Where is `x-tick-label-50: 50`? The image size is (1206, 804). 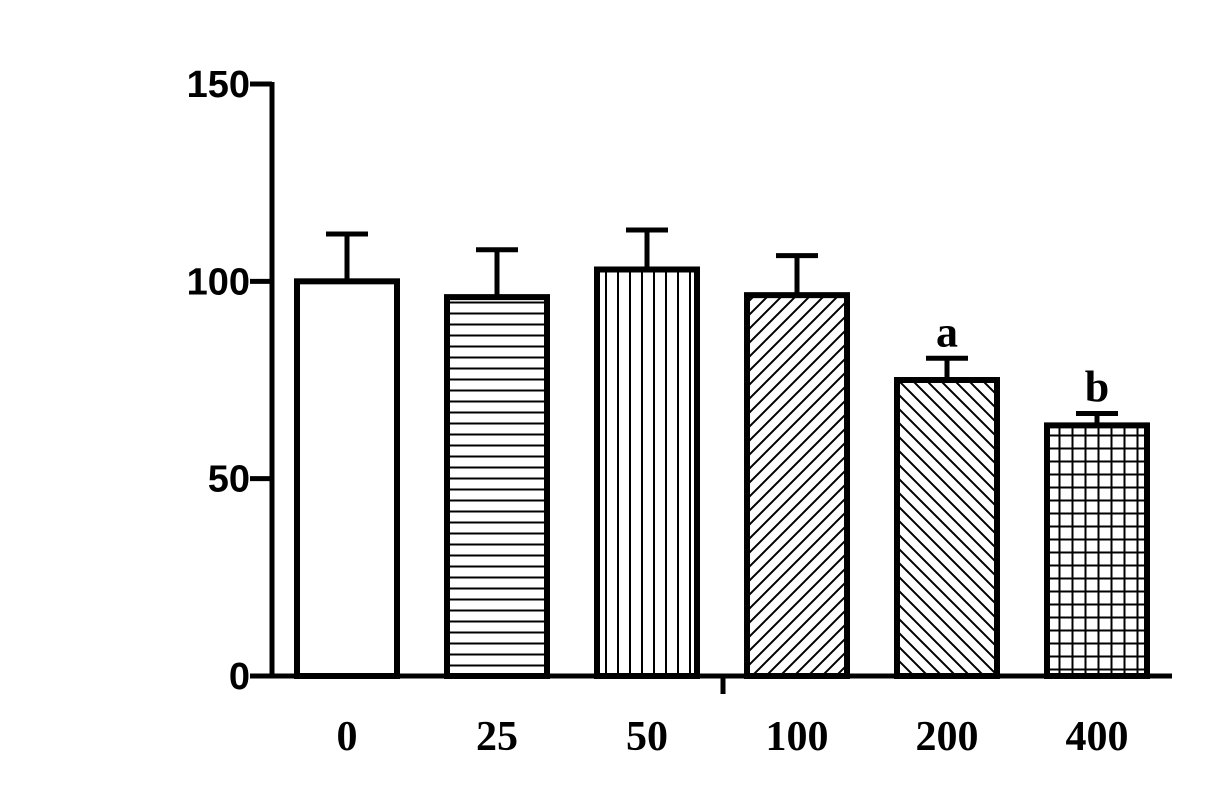
x-tick-label-50: 50 is located at coordinates (647, 737).